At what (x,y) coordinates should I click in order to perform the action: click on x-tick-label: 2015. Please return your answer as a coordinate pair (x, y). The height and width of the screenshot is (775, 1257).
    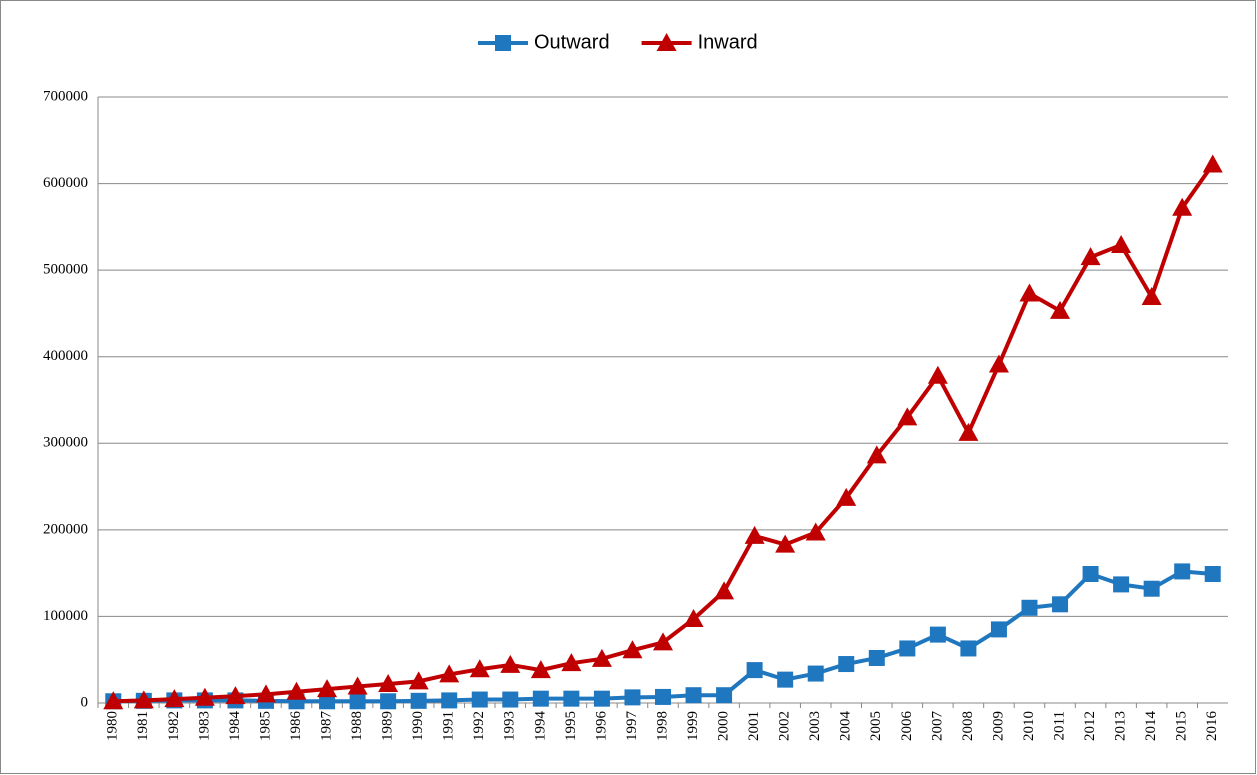
    Looking at the image, I should click on (1182, 726).